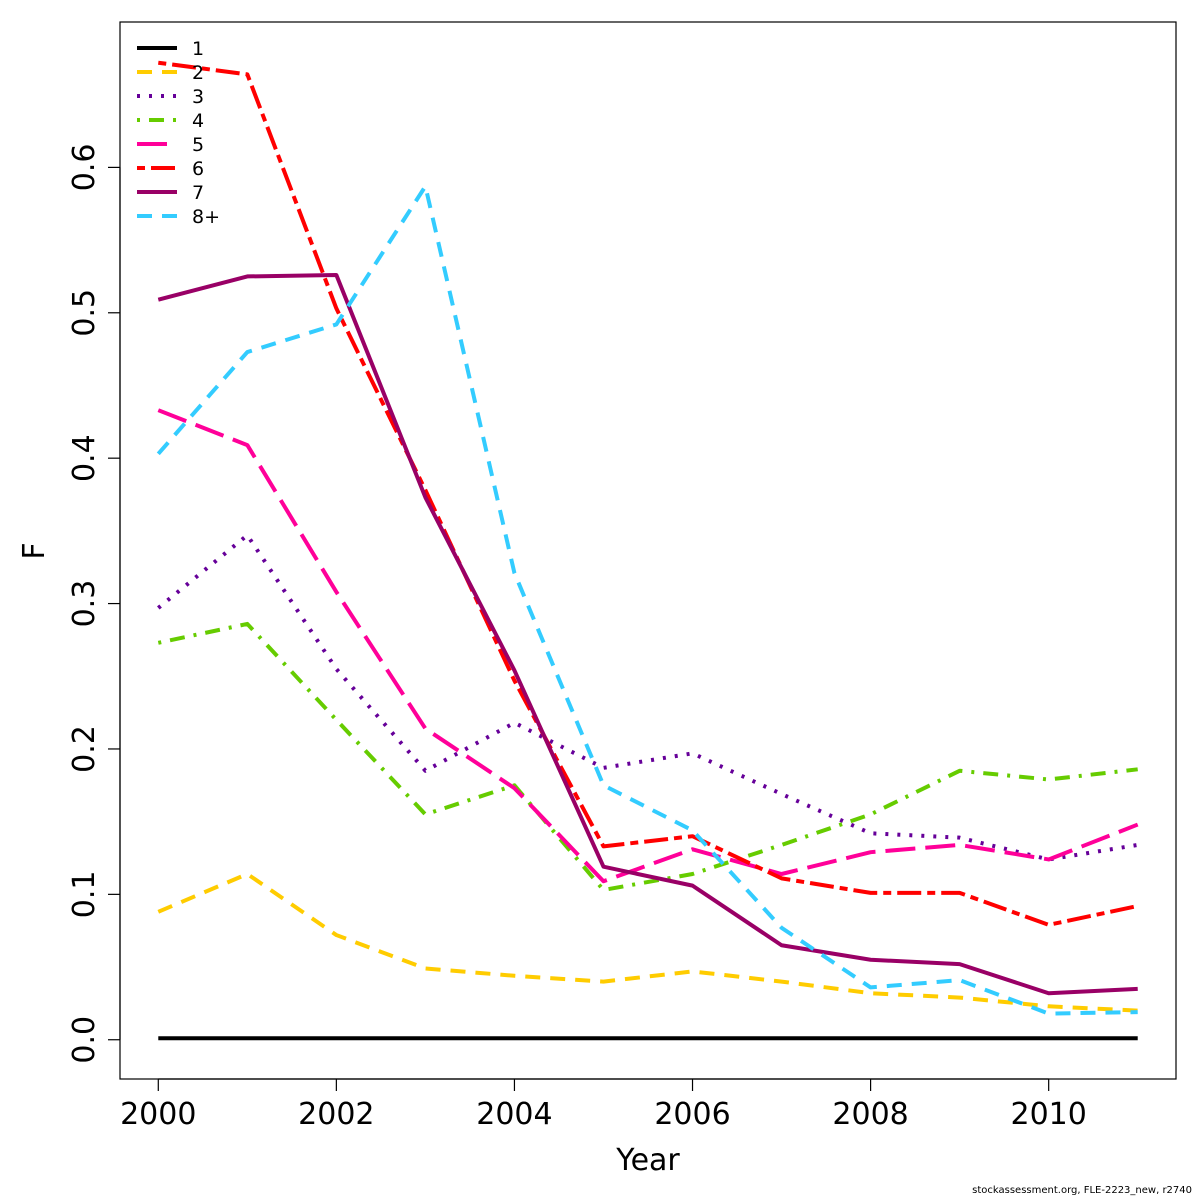 This screenshot has height=1200, width=1200. What do you see at coordinates (870, 1114) in the screenshot?
I see `x-tick-label: 2008` at bounding box center [870, 1114].